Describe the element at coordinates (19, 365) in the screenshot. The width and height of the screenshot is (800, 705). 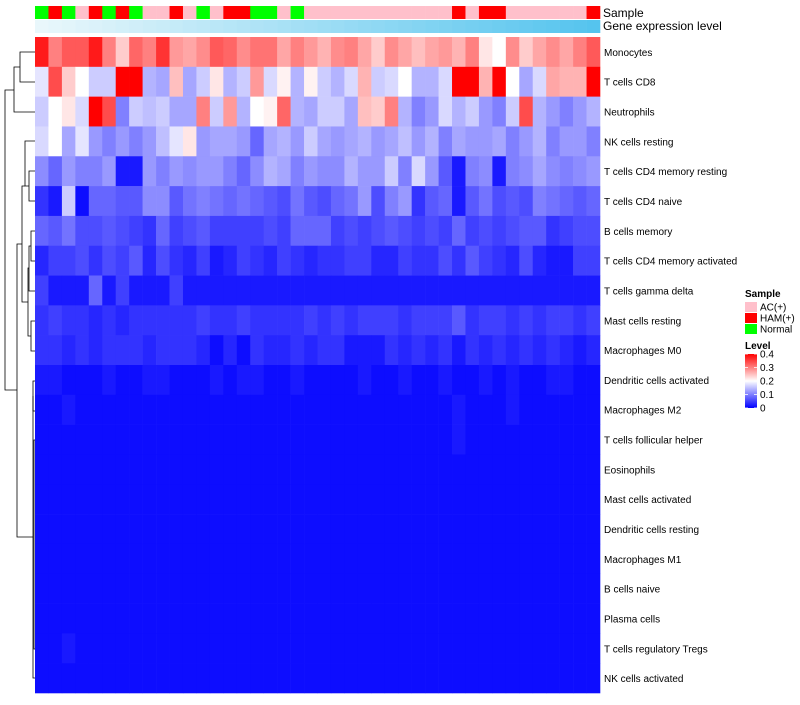
I see `row-dendrogram` at that location.